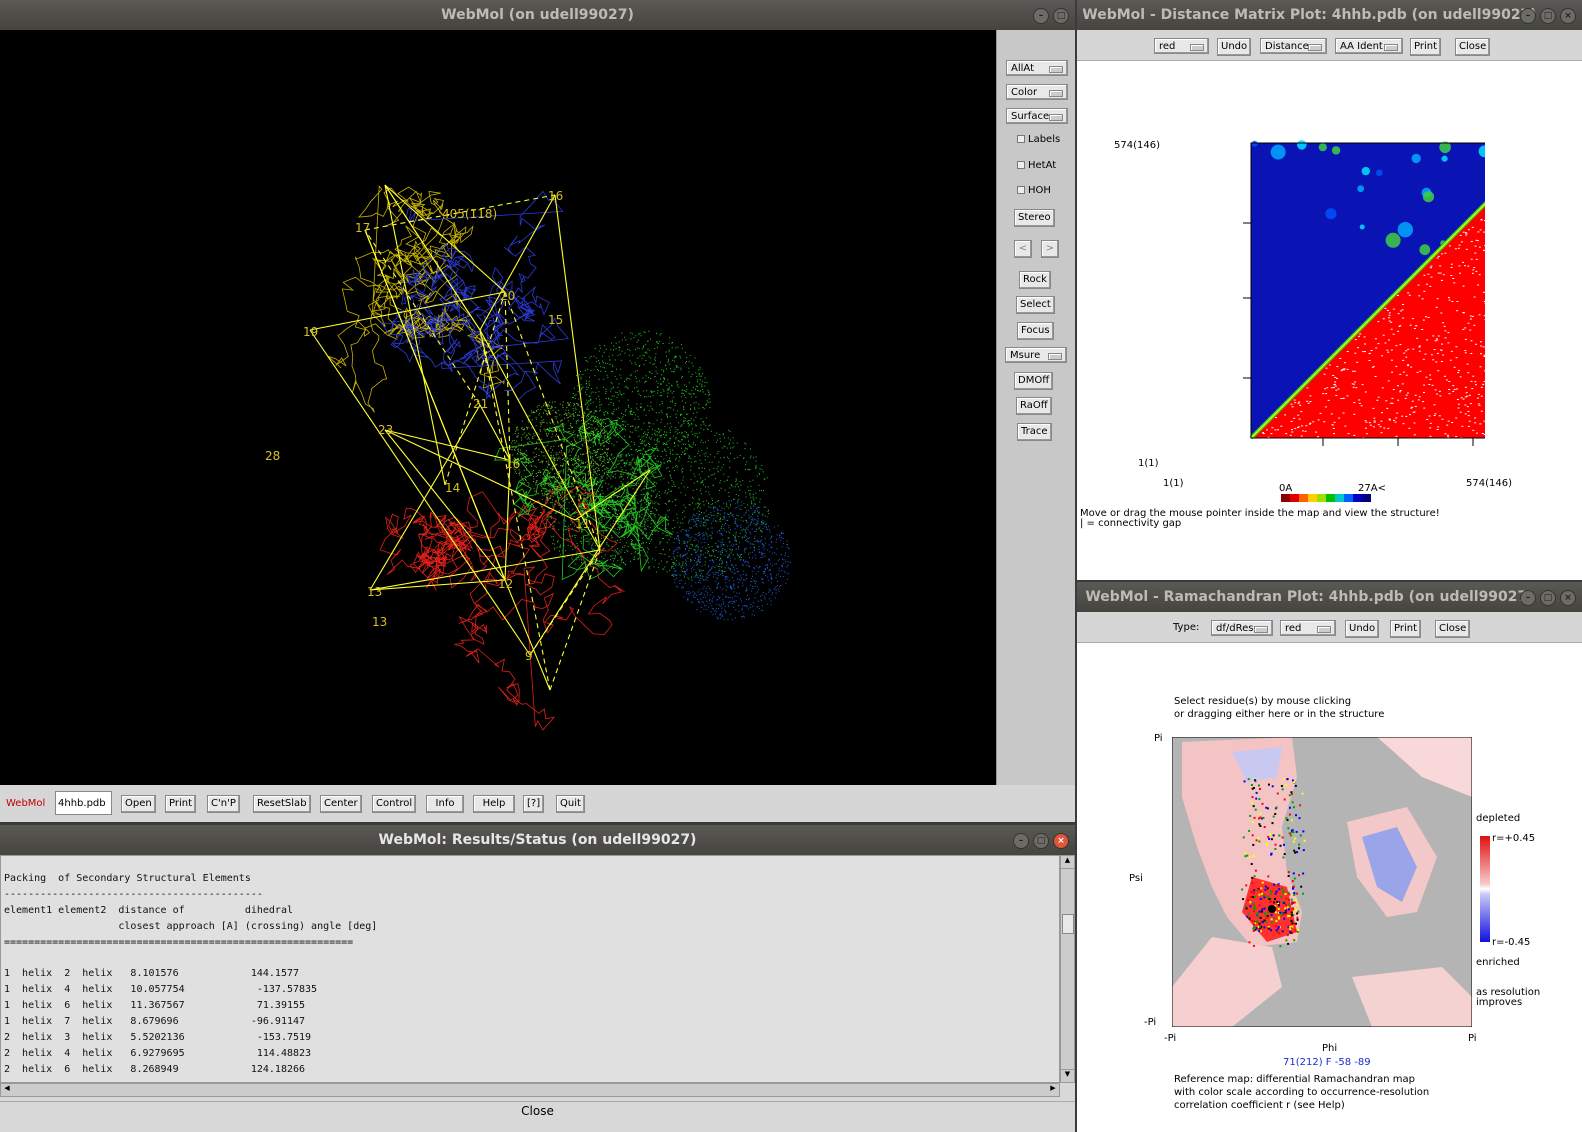 The image size is (1582, 1132). Describe the element at coordinates (1234, 47) in the screenshot. I see `dm-undo-button: Undo` at that location.